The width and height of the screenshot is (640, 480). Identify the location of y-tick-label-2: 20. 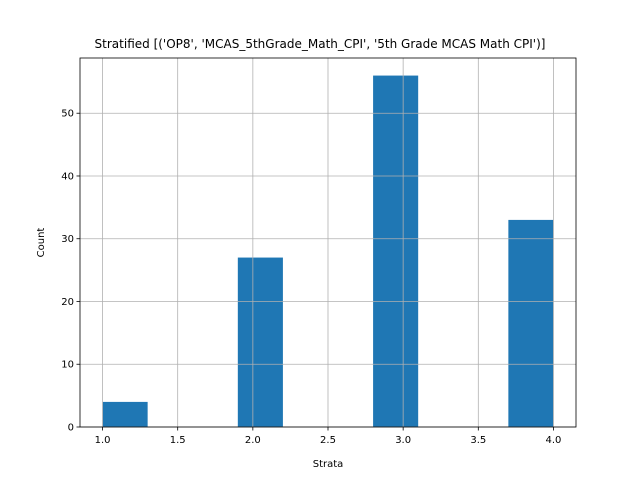
(67, 302).